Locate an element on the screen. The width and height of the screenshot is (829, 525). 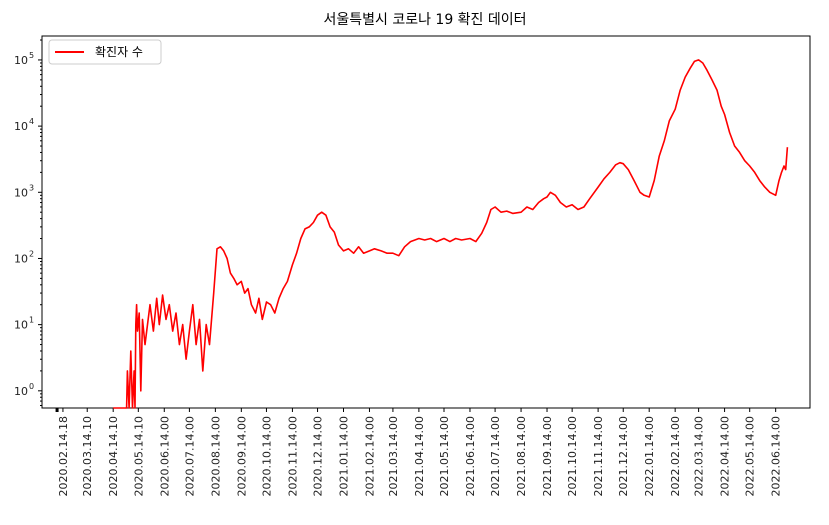
x-tick-label: 2020.11.14.00 is located at coordinates (292, 456).